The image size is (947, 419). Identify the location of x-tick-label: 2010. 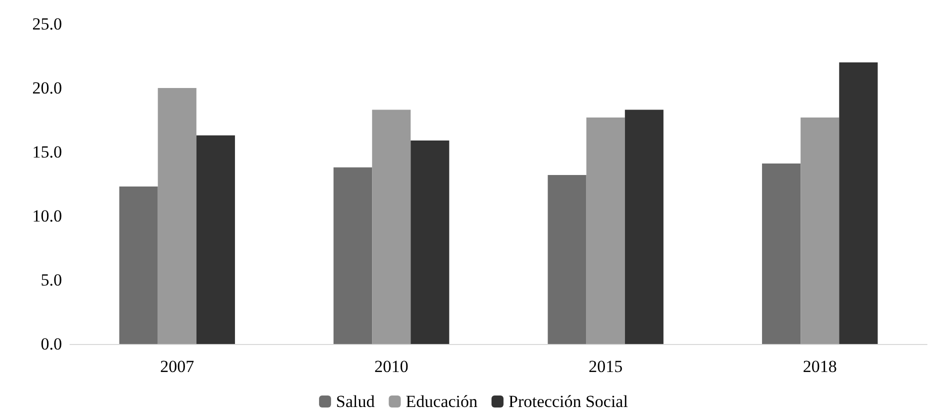
(391, 366).